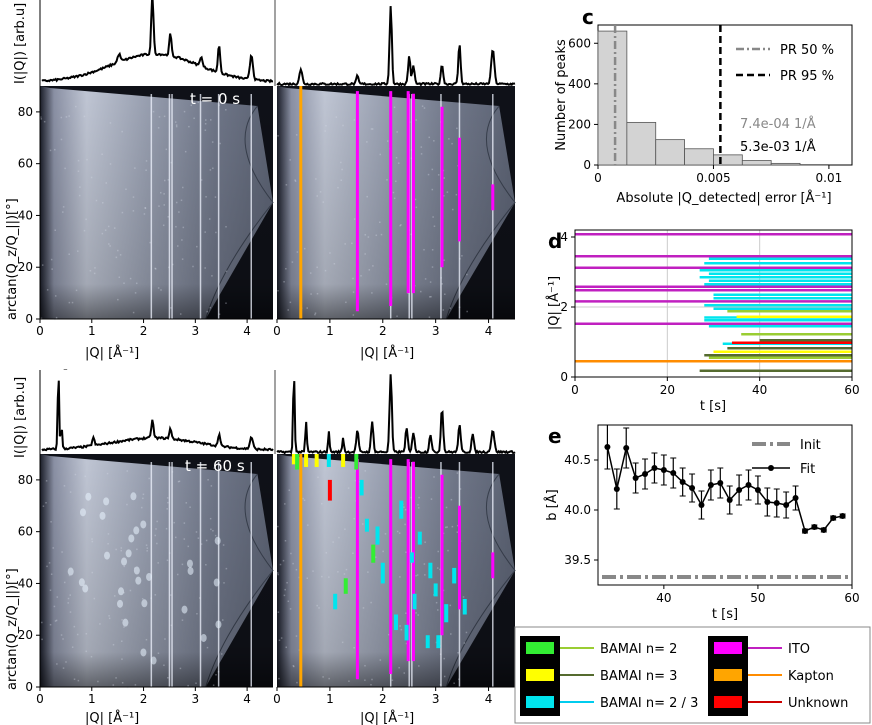 The width and height of the screenshot is (872, 725). Describe the element at coordinates (829, 178) in the screenshot. I see `x-tick-label: 0.01` at that location.